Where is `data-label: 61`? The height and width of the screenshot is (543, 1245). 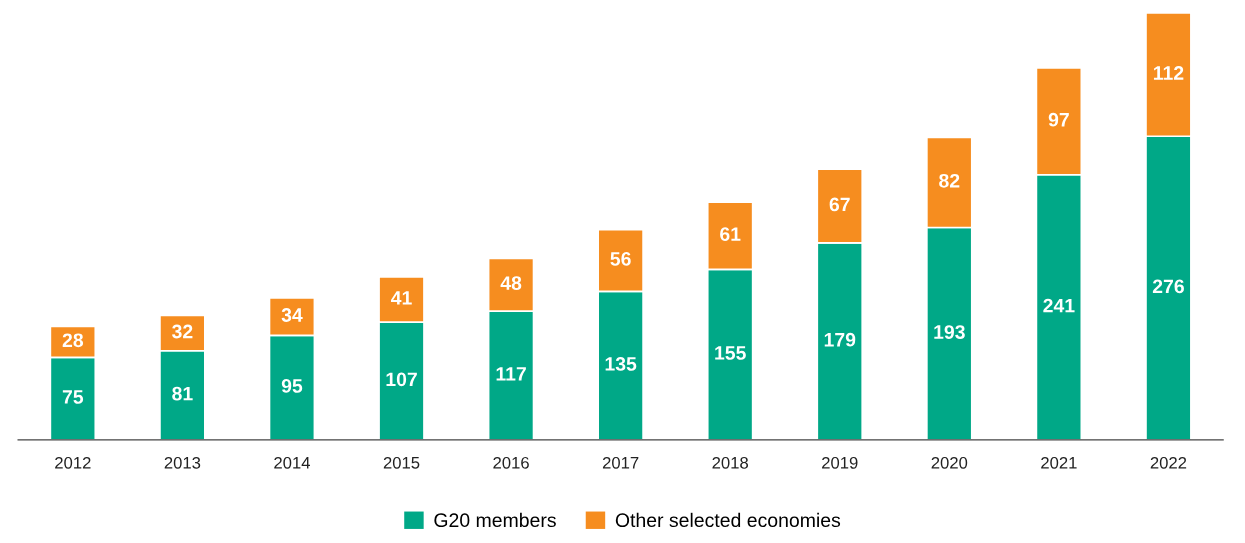
data-label: 61 is located at coordinates (730, 234).